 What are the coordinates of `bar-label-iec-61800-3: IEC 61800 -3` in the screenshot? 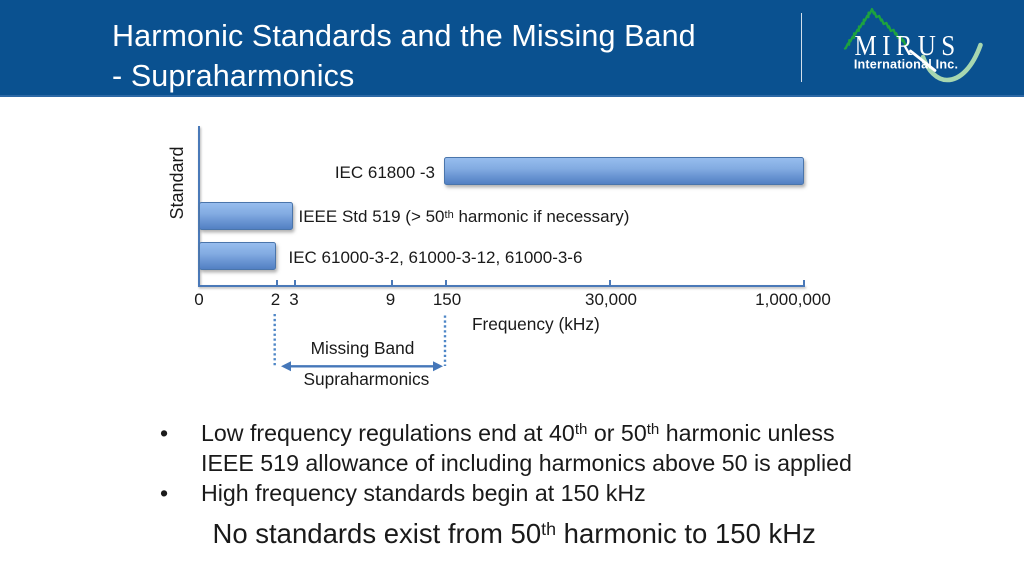 It's located at (385, 172).